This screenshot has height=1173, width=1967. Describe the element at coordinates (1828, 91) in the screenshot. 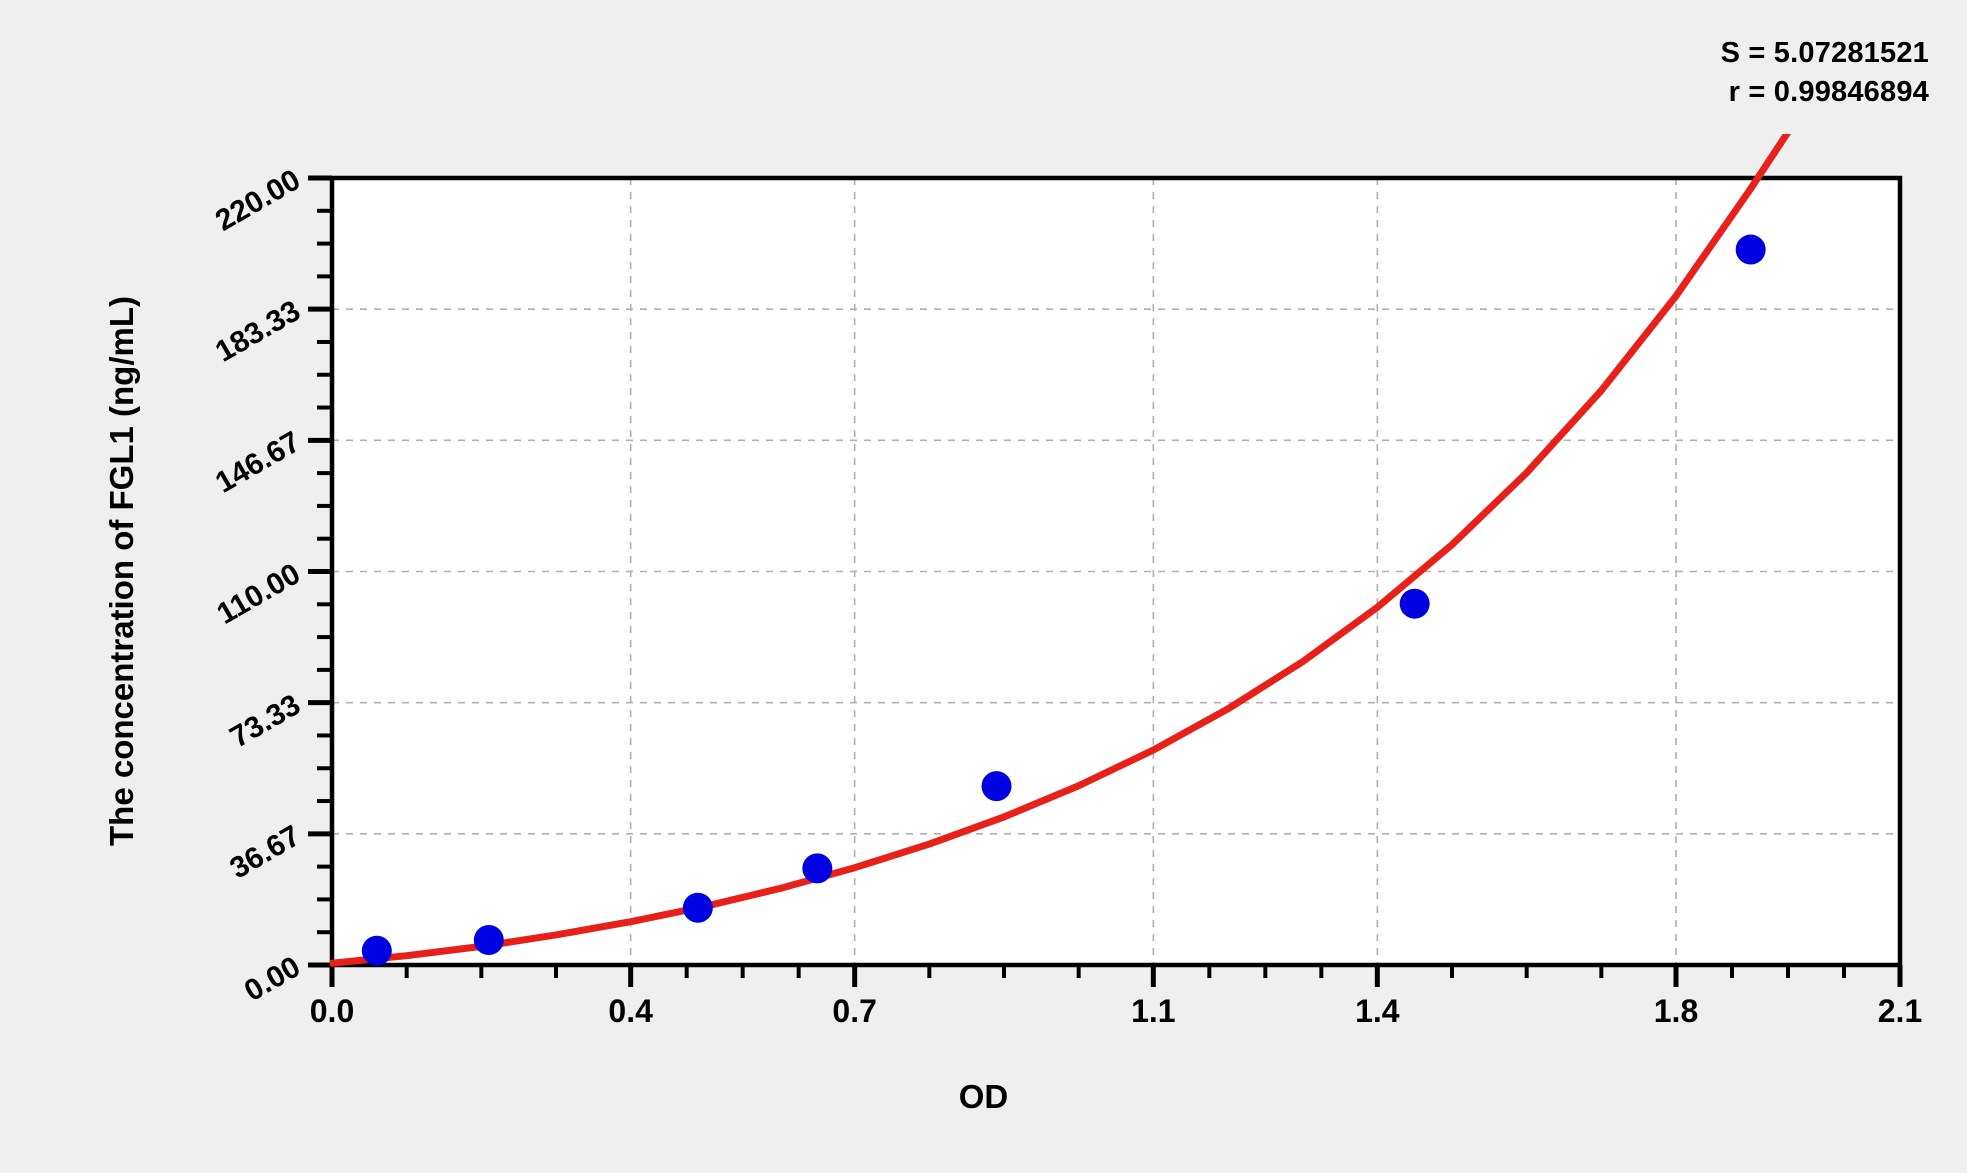

I see `r-value-text: r = 0.99846894` at that location.